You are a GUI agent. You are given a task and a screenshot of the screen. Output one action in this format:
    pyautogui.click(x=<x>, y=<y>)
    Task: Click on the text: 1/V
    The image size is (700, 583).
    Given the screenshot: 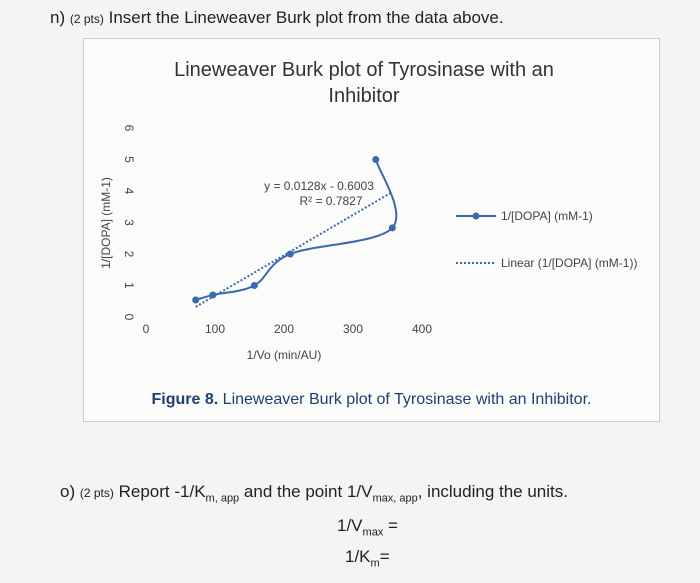 What is the action you would take?
    pyautogui.click(x=350, y=525)
    